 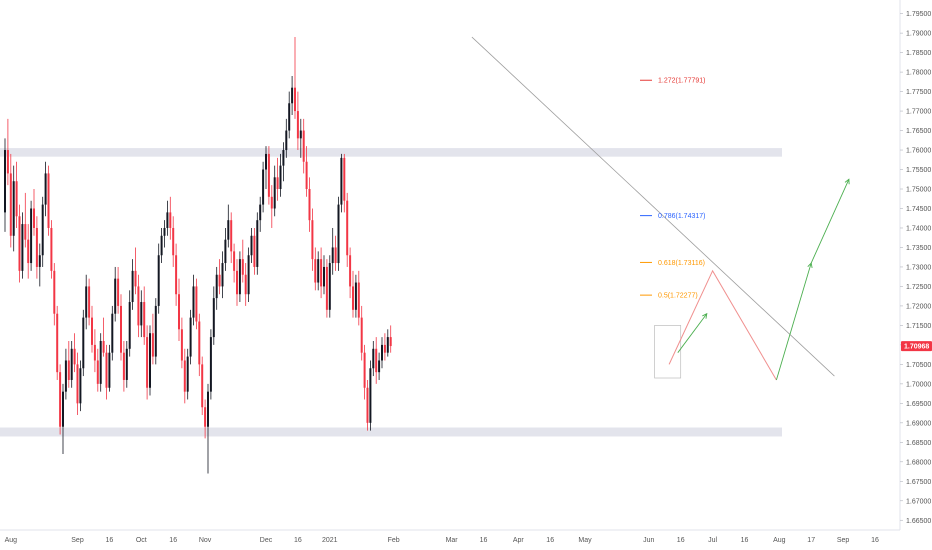 I want to click on y-tick-label: 1.71500, so click(x=918, y=326).